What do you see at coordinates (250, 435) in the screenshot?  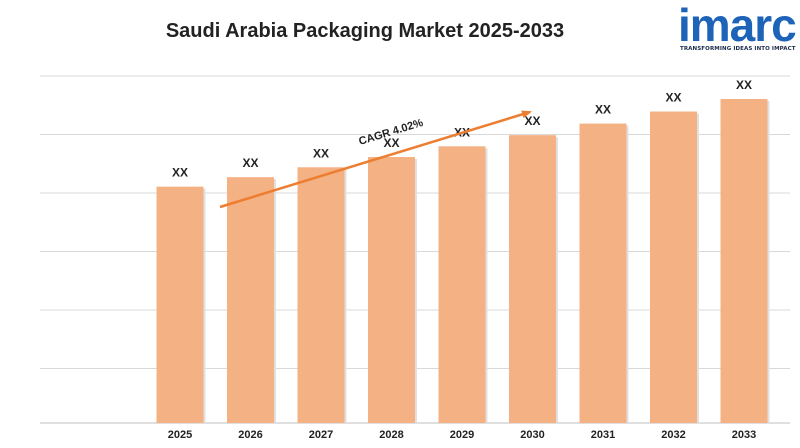 I see `x-tick-2026: 2026` at bounding box center [250, 435].